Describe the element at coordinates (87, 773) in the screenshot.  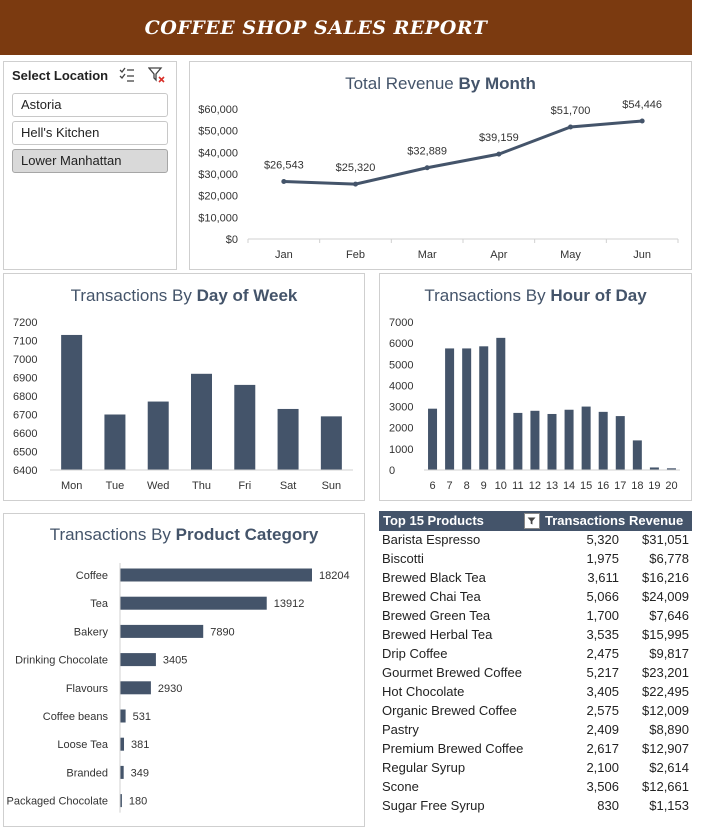
I see `category-label: Branded` at that location.